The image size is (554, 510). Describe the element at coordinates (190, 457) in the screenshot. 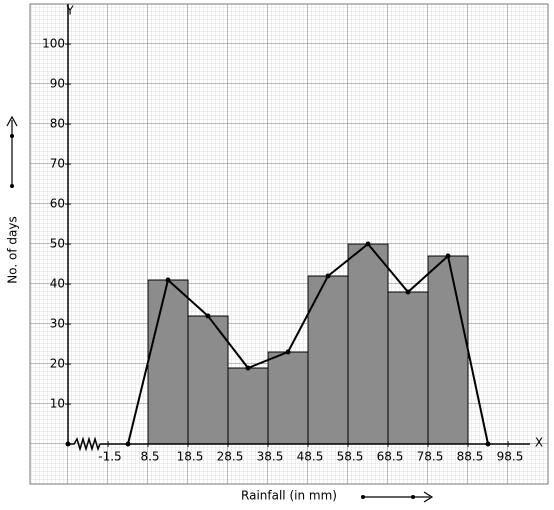

I see `x-tick-label: 18.5` at that location.